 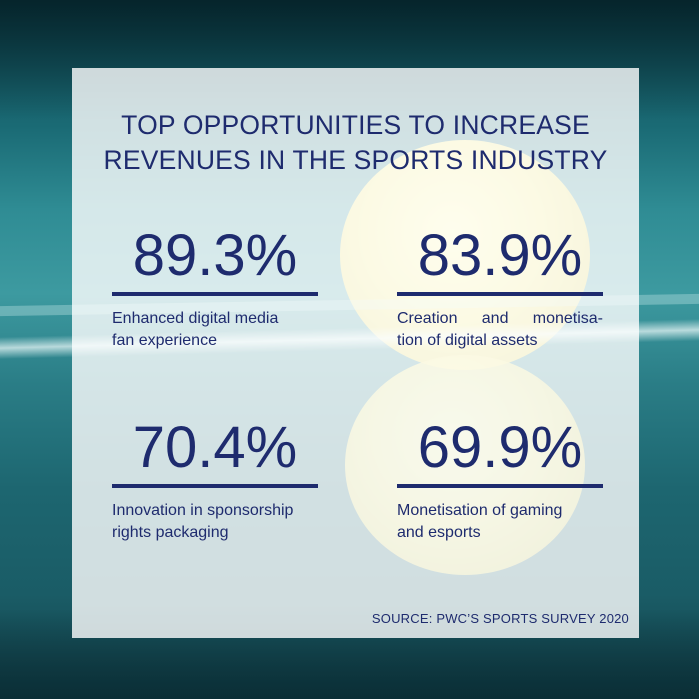 What do you see at coordinates (500, 618) in the screenshot?
I see `source-credit: SOURCE: PWC’S SPORTS SURVEY 2020` at bounding box center [500, 618].